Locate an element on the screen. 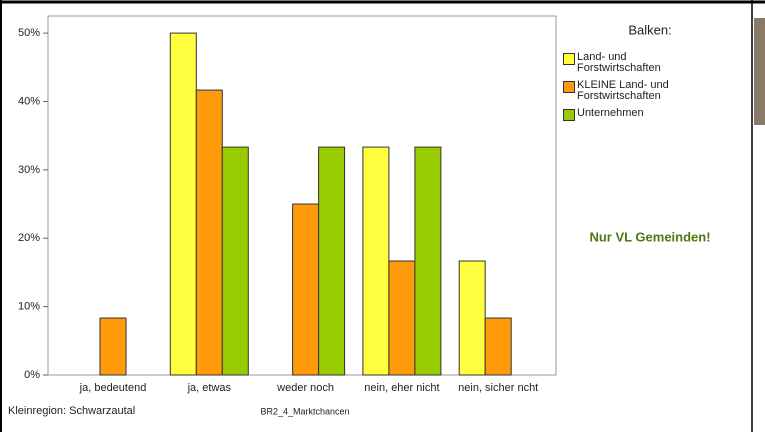 The image size is (765, 432). y-tick-label: 50% is located at coordinates (29, 33).